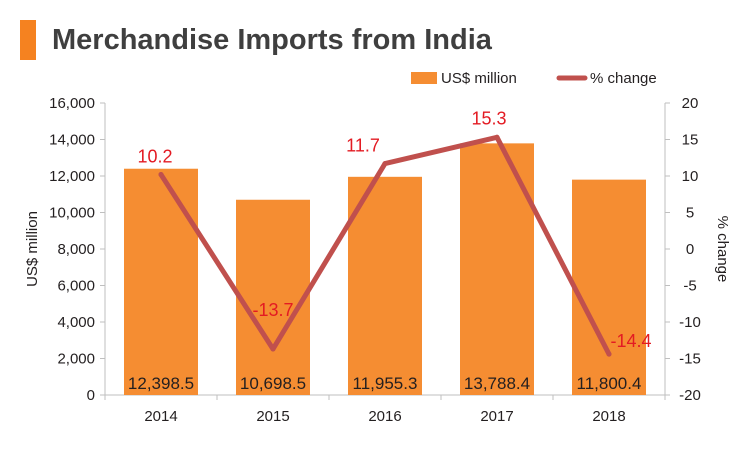 The image size is (749, 450). Describe the element at coordinates (496, 416) in the screenshot. I see `x-tick-label: 2017` at that location.